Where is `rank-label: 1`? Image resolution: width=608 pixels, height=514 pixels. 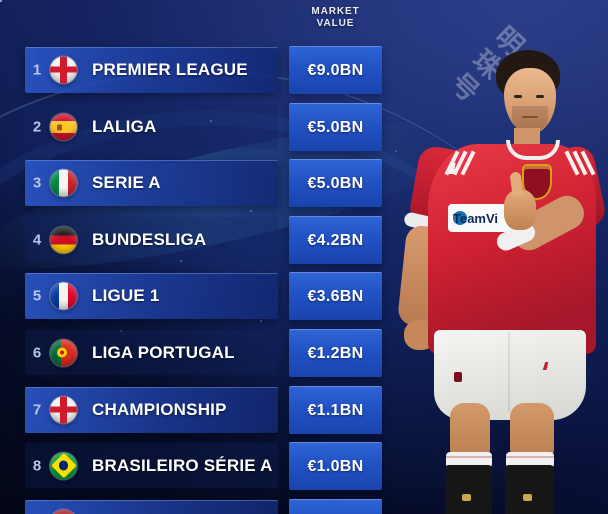 rank-label: 1 is located at coordinates (37, 69).